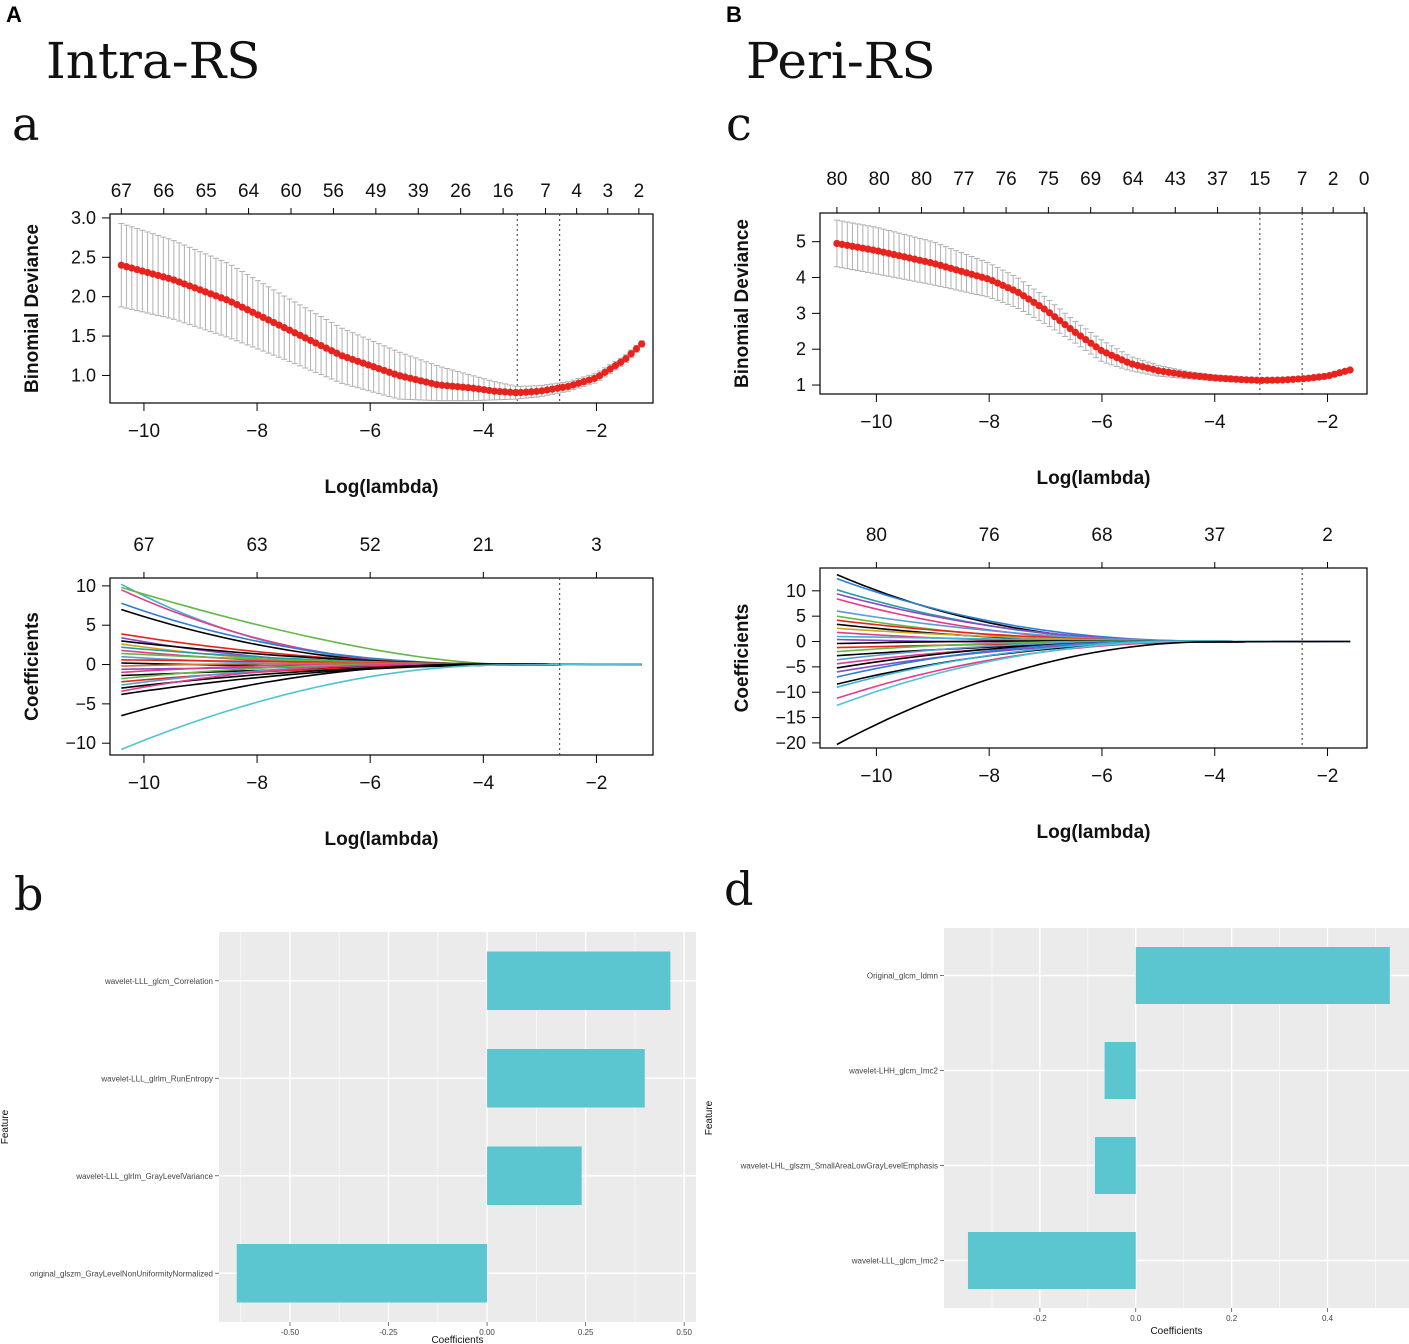 Image resolution: width=1409 pixels, height=1344 pixels. Describe the element at coordinates (1327, 535) in the screenshot. I see `top-axis-label: 2` at that location.